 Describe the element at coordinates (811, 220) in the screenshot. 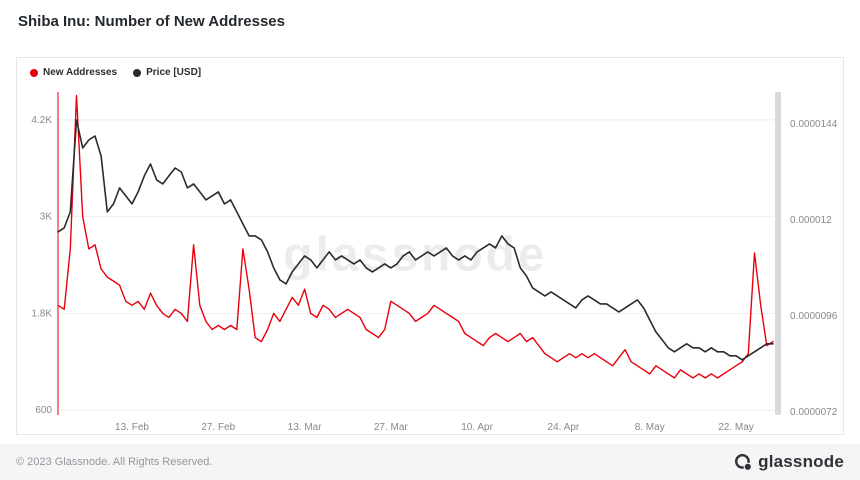

I see `right-axis-tick: 0.000012` at that location.